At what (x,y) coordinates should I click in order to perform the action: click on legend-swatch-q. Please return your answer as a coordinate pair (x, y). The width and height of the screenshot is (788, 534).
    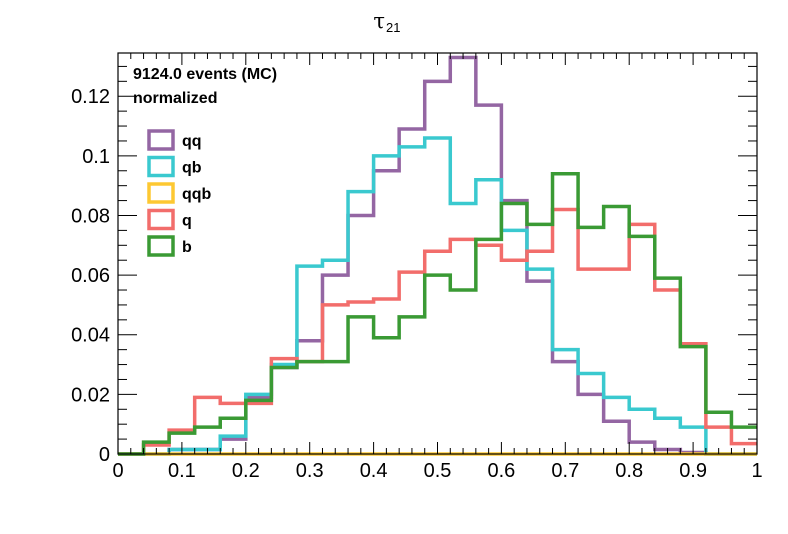
    Looking at the image, I should click on (161, 219).